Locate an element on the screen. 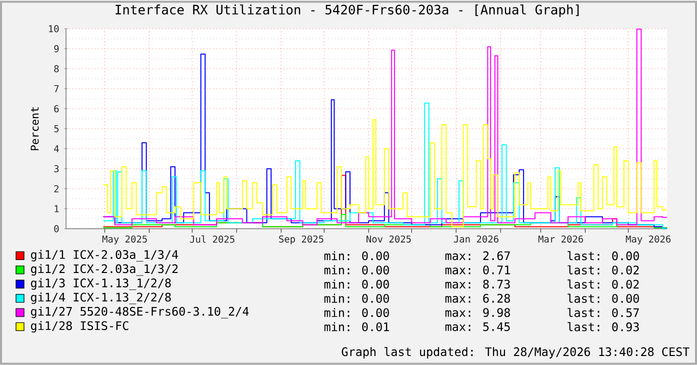  legend-label: gi1/4 ICX-1.13_2/2/8 is located at coordinates (100, 298).